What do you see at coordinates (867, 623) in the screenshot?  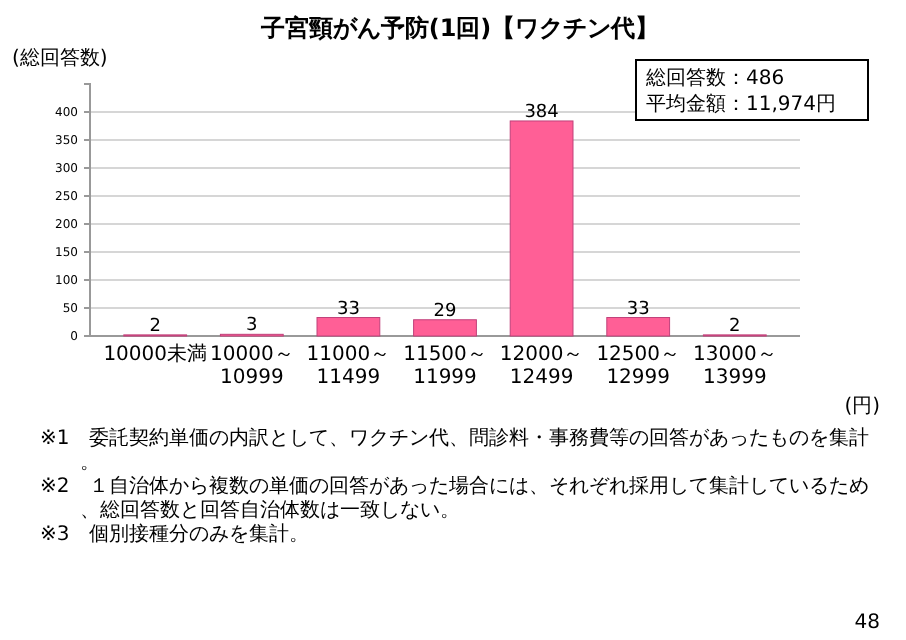 I see `text: 48` at bounding box center [867, 623].